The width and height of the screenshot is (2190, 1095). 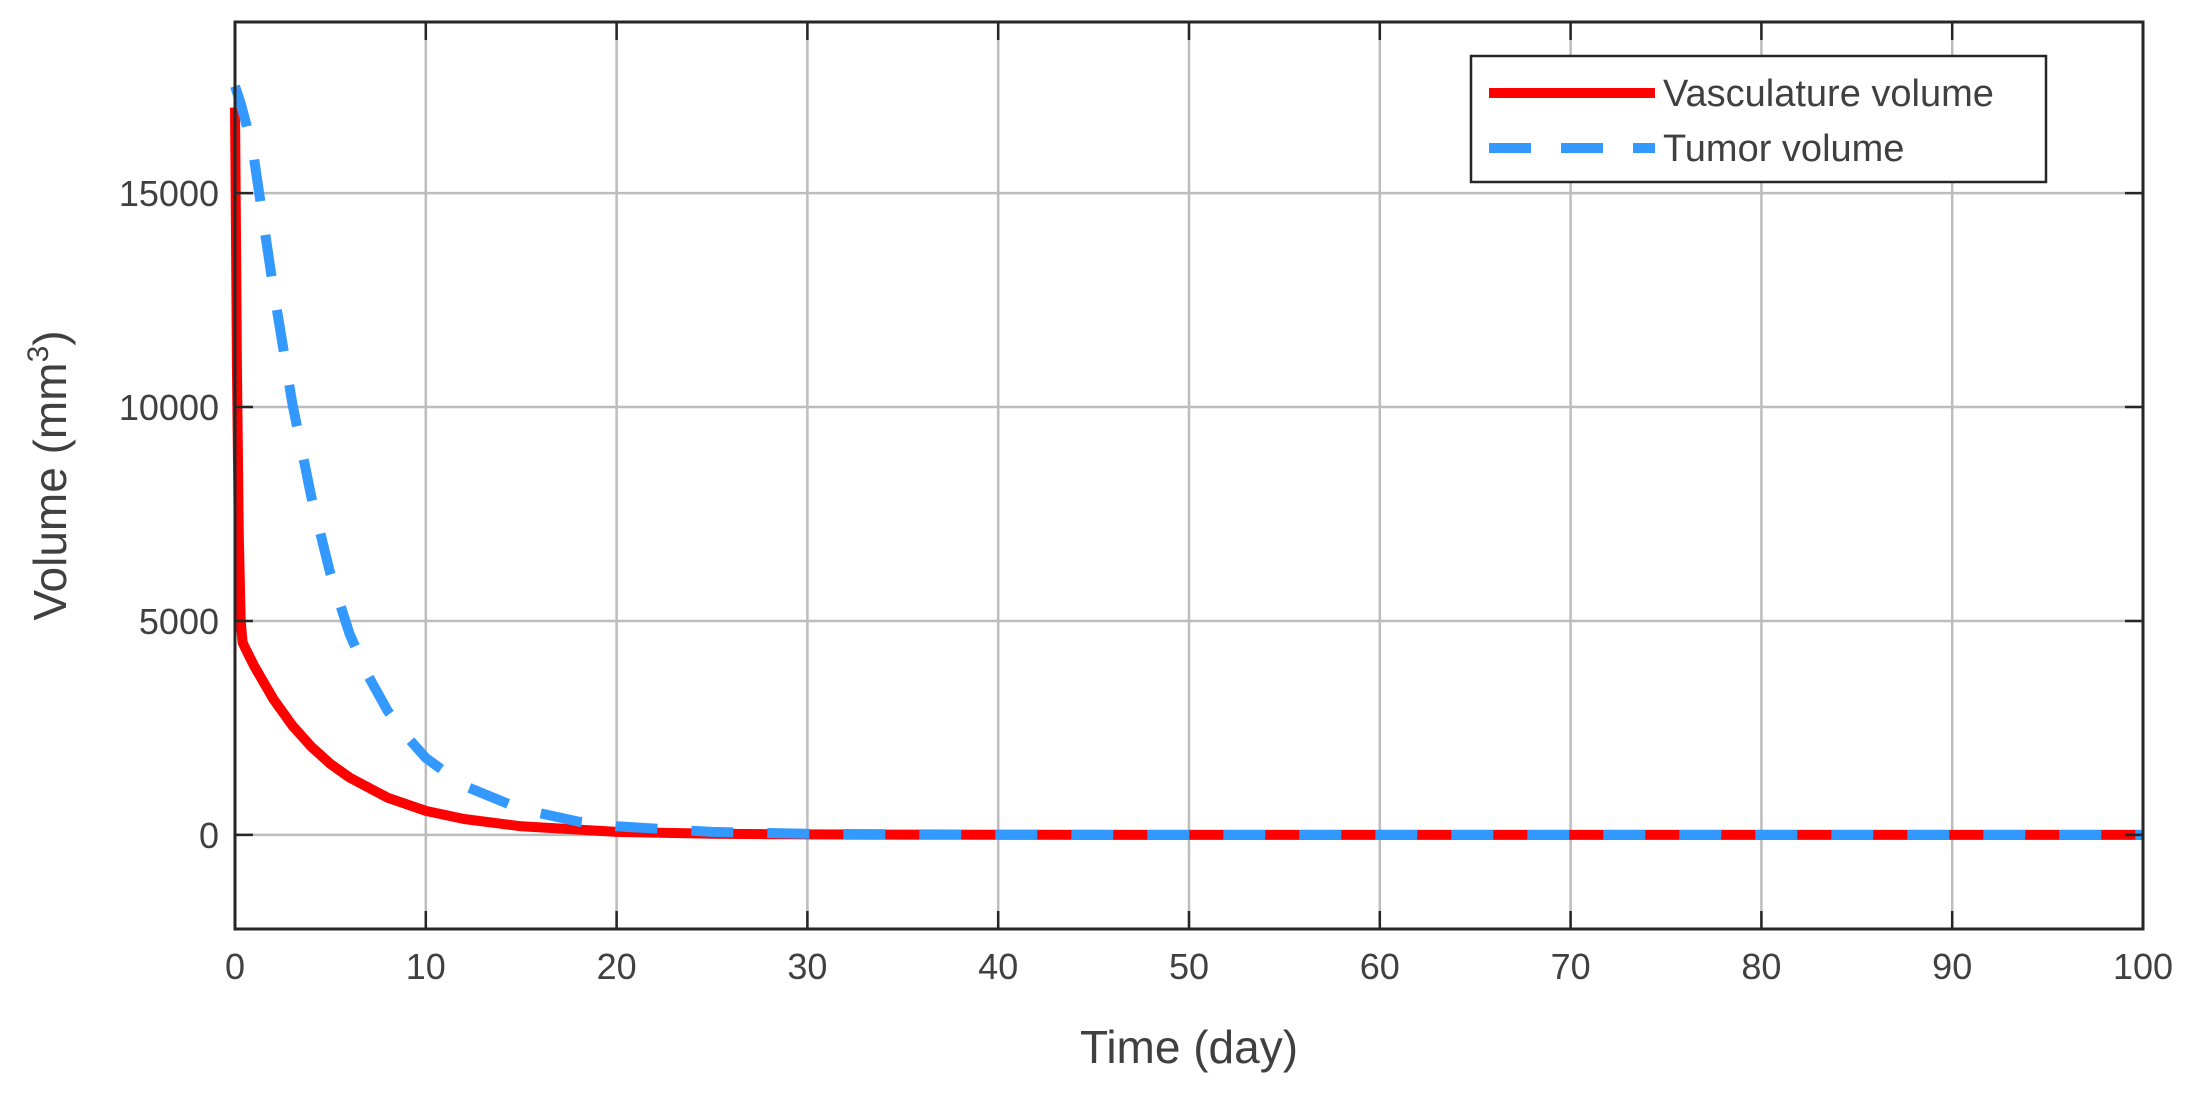 I want to click on x-tick-label: 90, so click(x=1952, y=966).